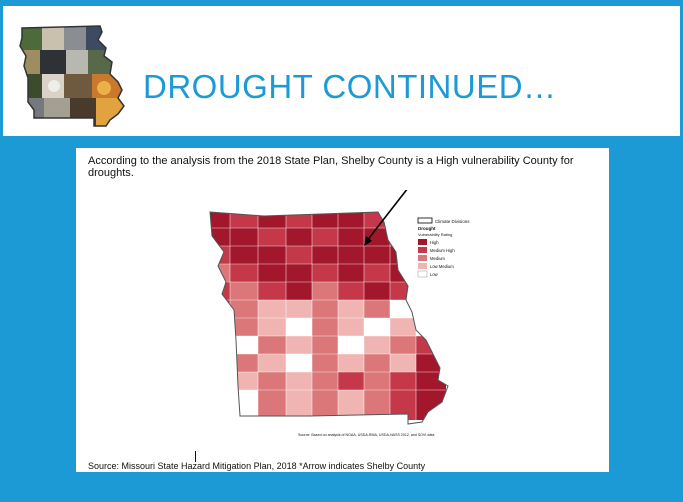 The height and width of the screenshot is (502, 683). Describe the element at coordinates (341, 494) in the screenshot. I see `bottom-accent-bar` at that location.